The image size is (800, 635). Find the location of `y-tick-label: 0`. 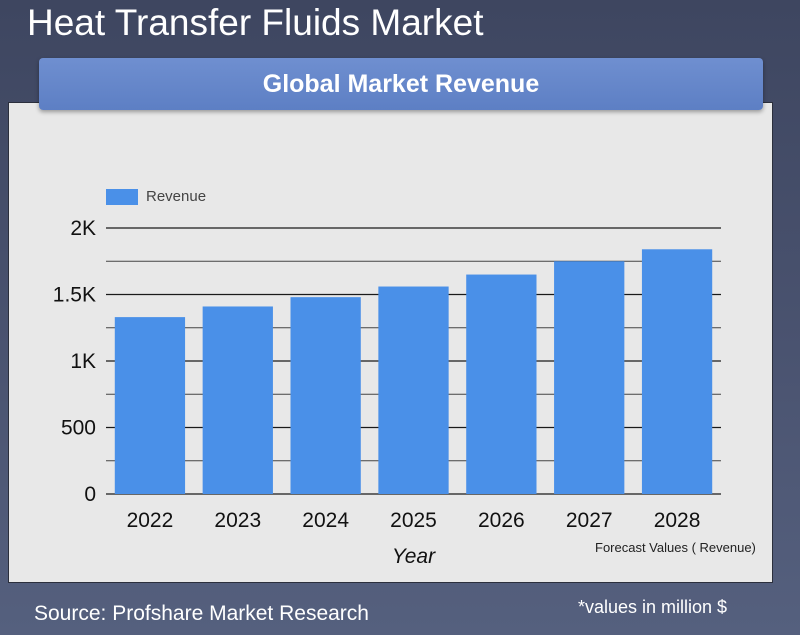

y-tick-label: 0 is located at coordinates (90, 494).